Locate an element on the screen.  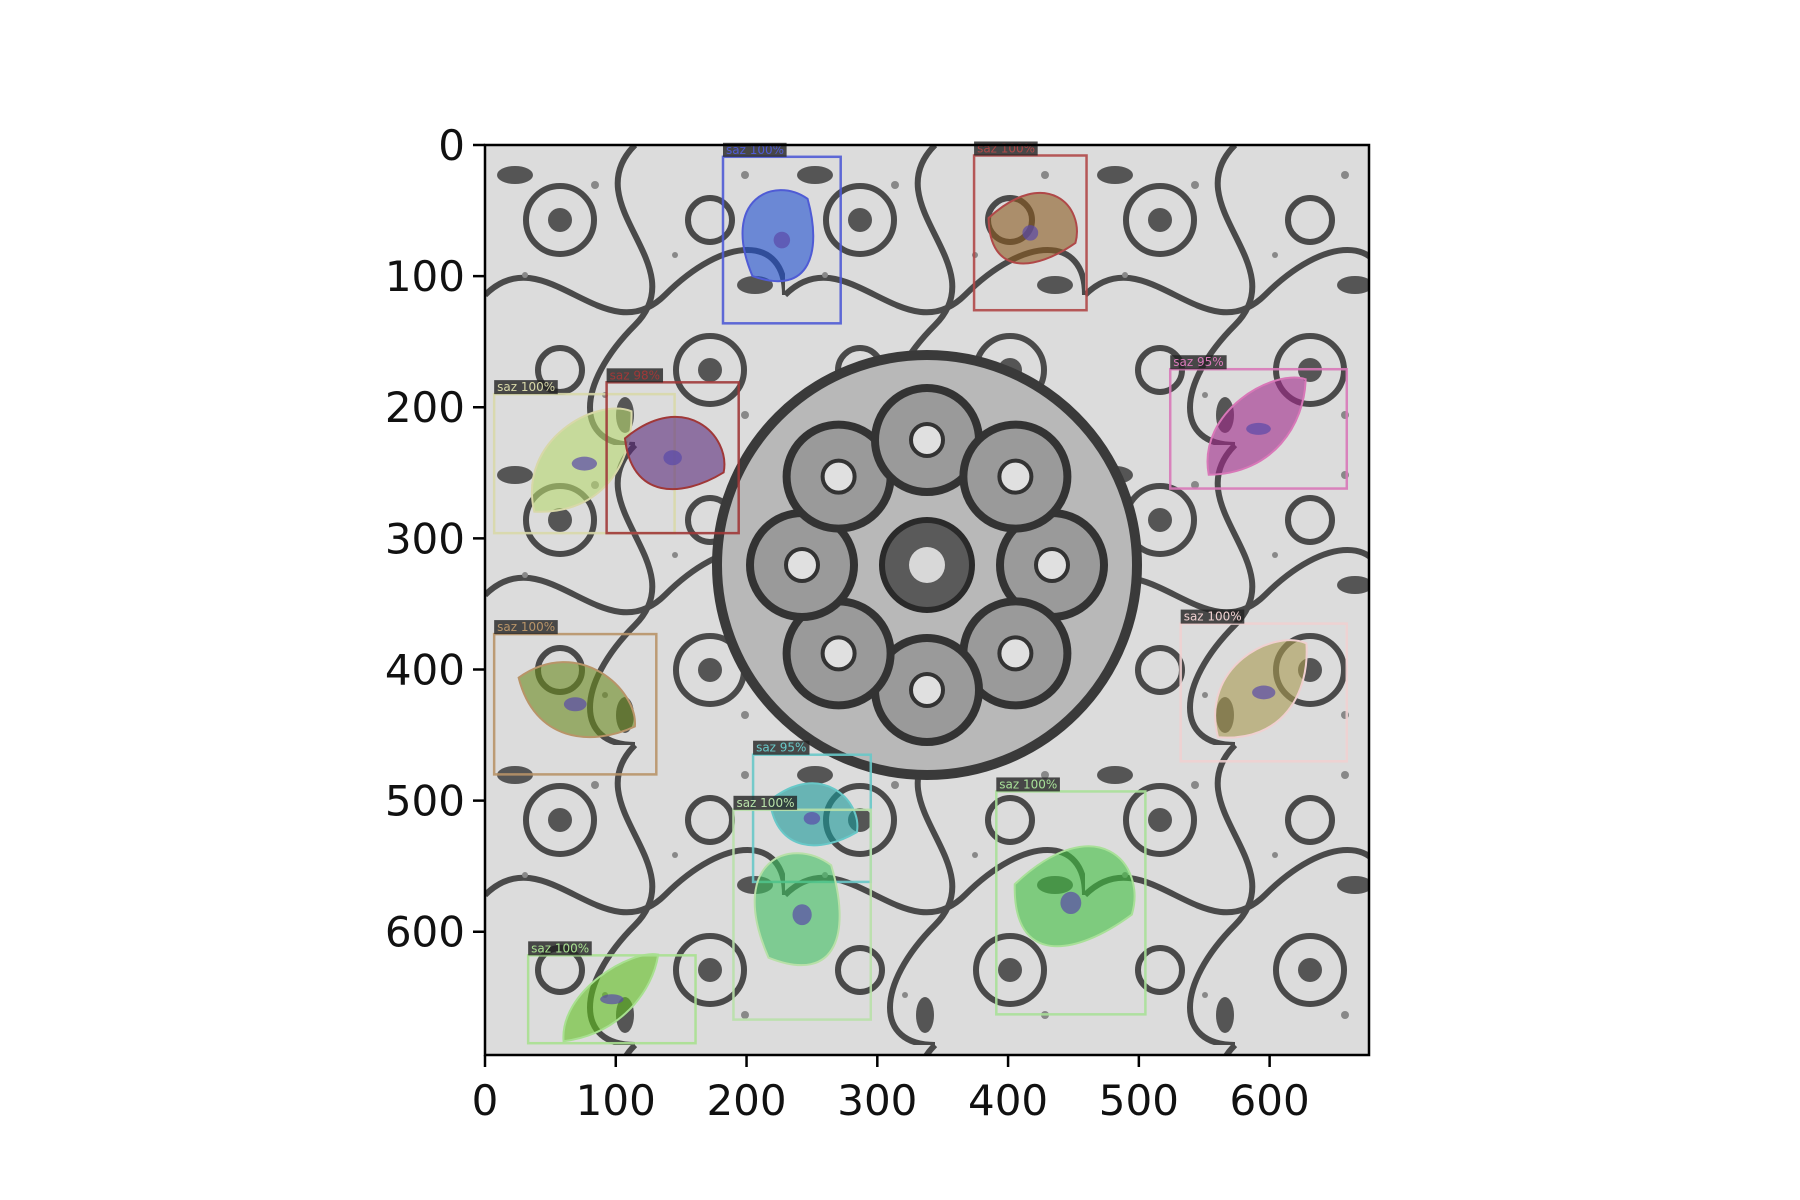
x-tick-label: 100 is located at coordinates (616, 1100).